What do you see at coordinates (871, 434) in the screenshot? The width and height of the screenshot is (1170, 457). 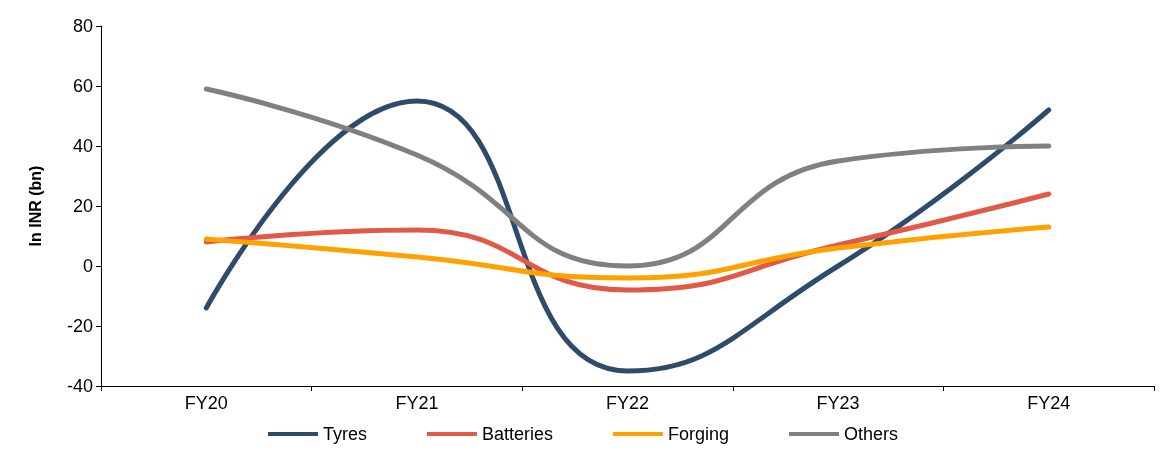 I see `legend-label: Others` at bounding box center [871, 434].